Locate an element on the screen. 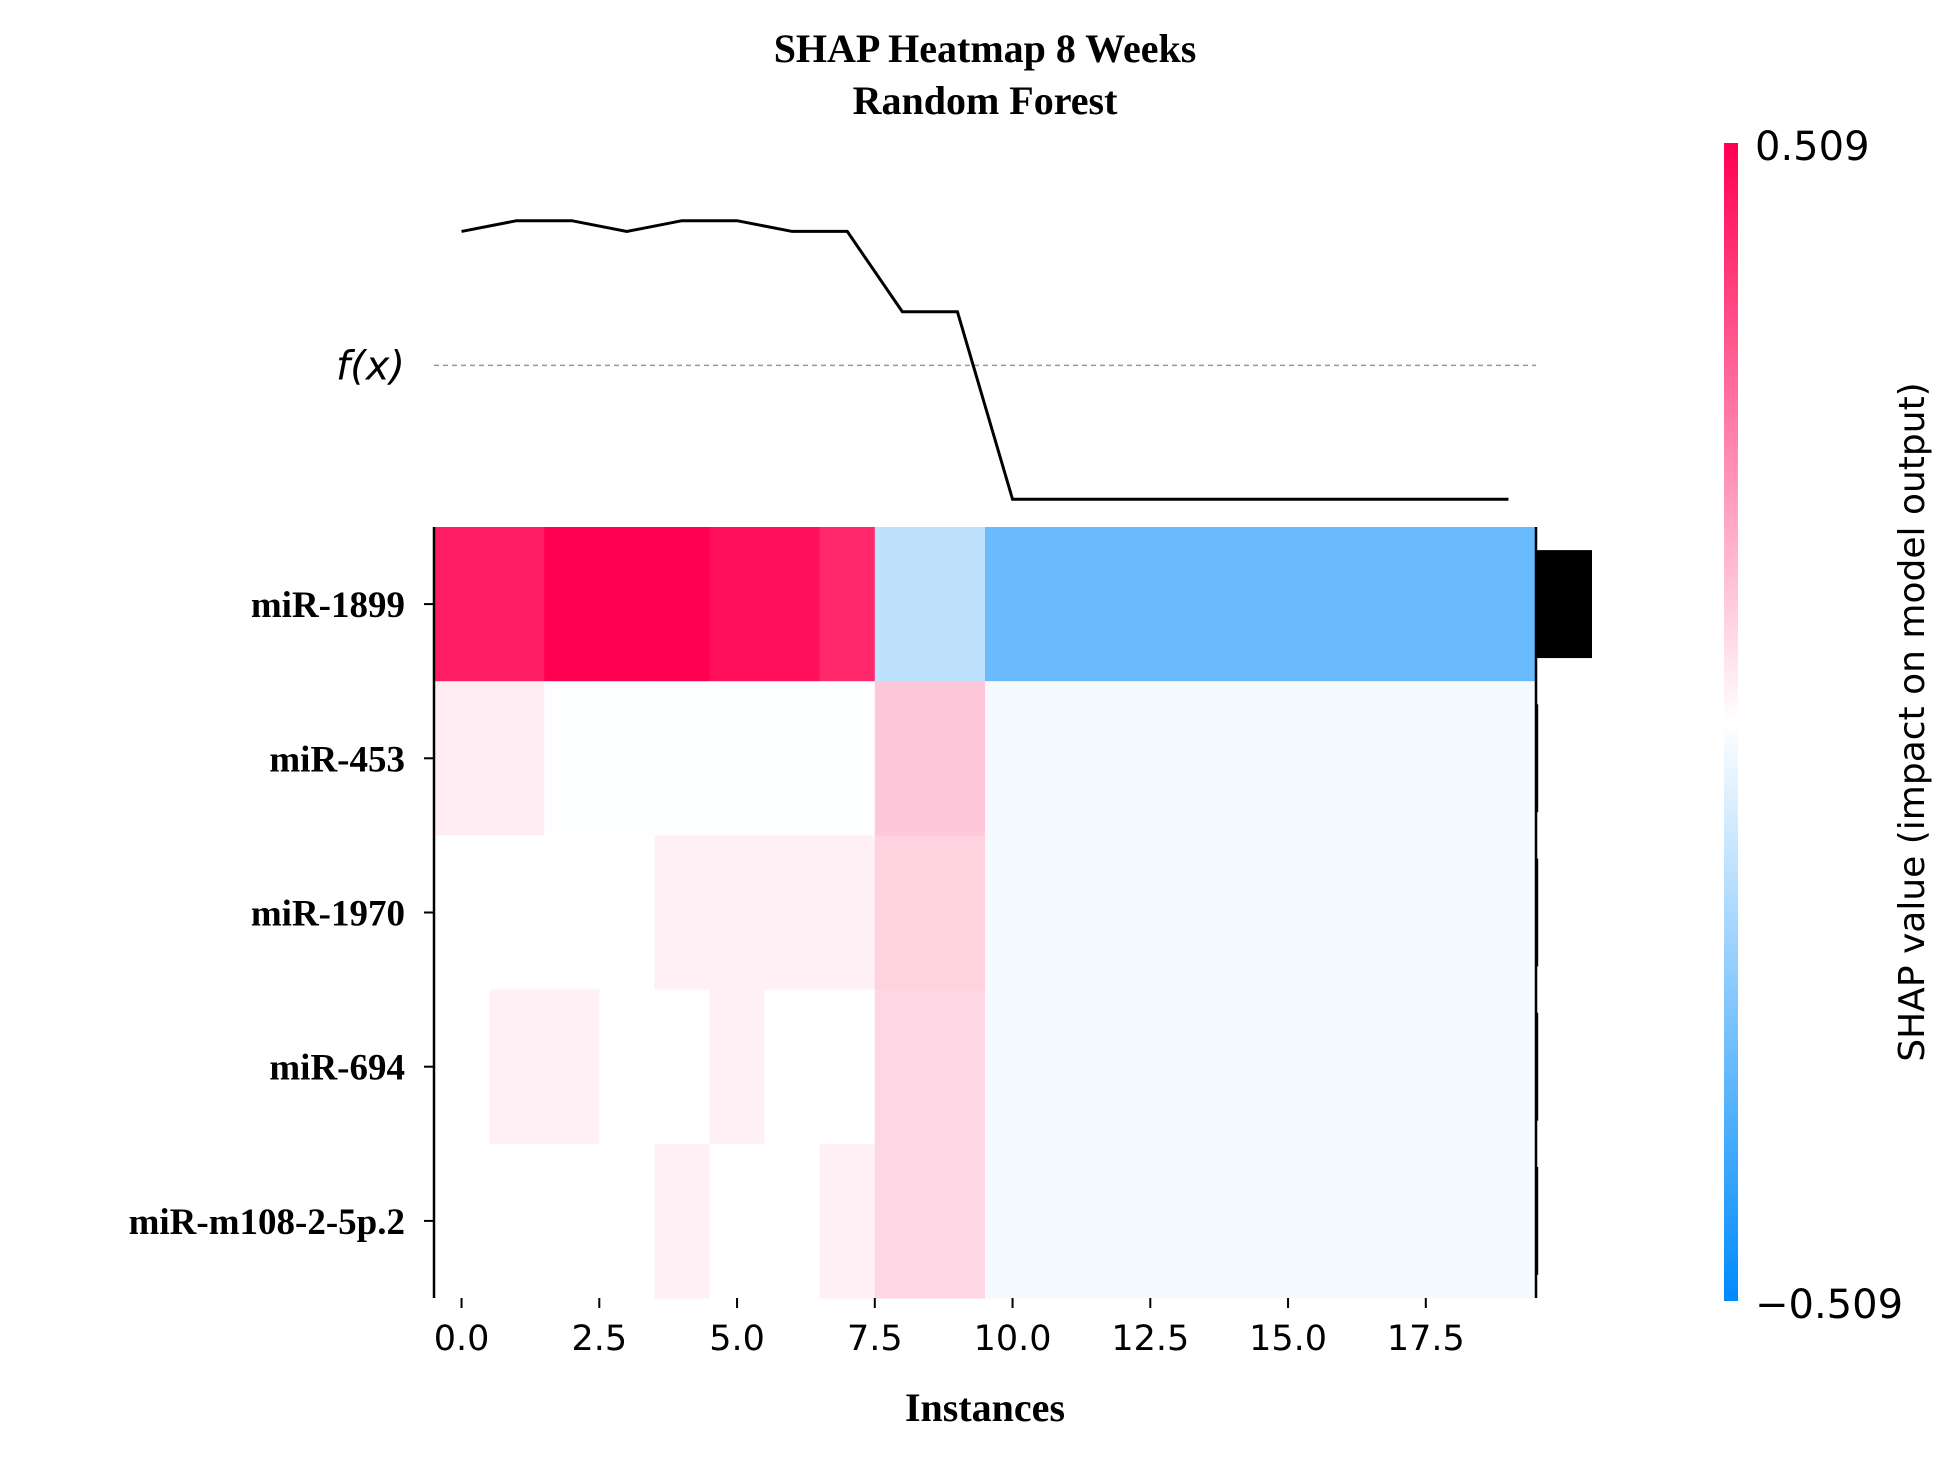 The height and width of the screenshot is (1459, 1953). feature-label: miR-m108-2-5p.2 is located at coordinates (267, 1222).